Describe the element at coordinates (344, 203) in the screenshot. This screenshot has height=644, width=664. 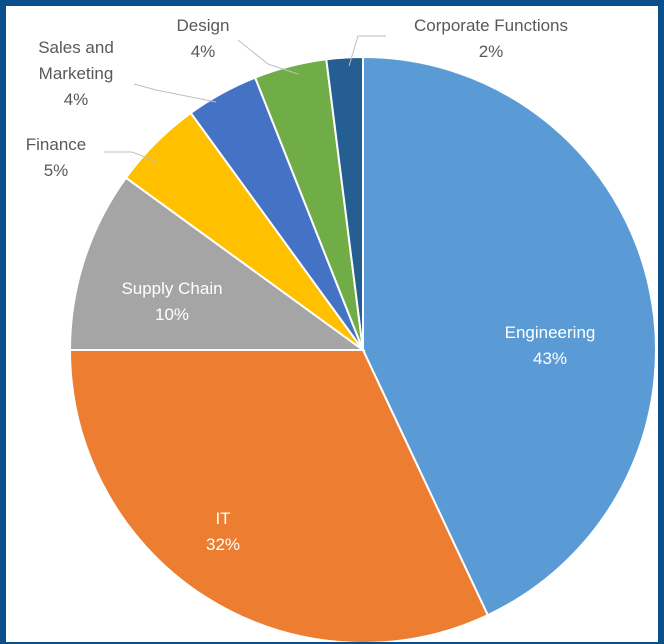
I see `pie-slice-corporate-functions` at that location.